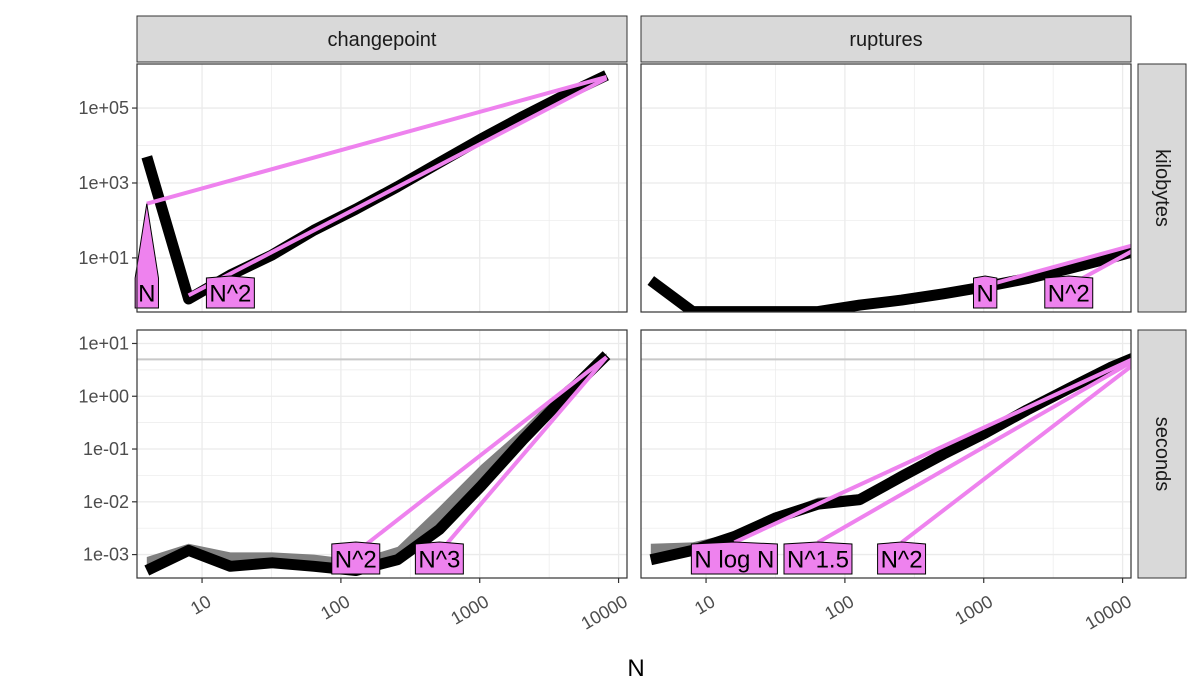  I want to click on column-strip-label: ruptures, so click(885, 40).